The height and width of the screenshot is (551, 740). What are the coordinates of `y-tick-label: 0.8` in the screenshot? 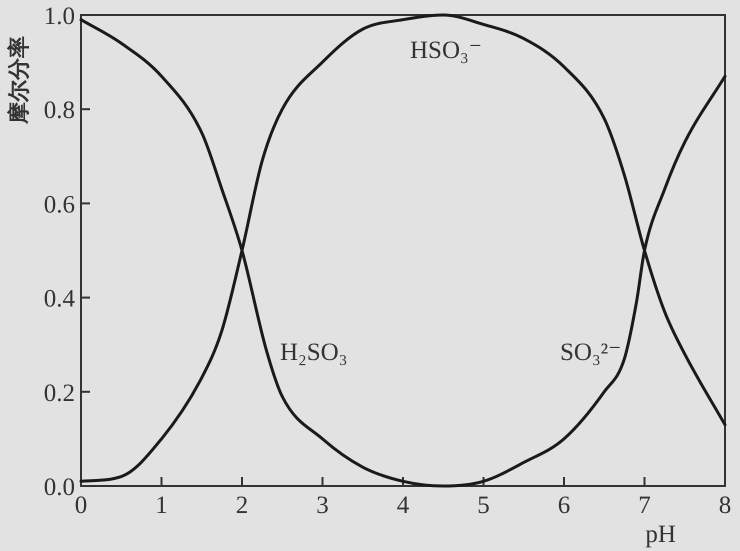 It's located at (59, 110).